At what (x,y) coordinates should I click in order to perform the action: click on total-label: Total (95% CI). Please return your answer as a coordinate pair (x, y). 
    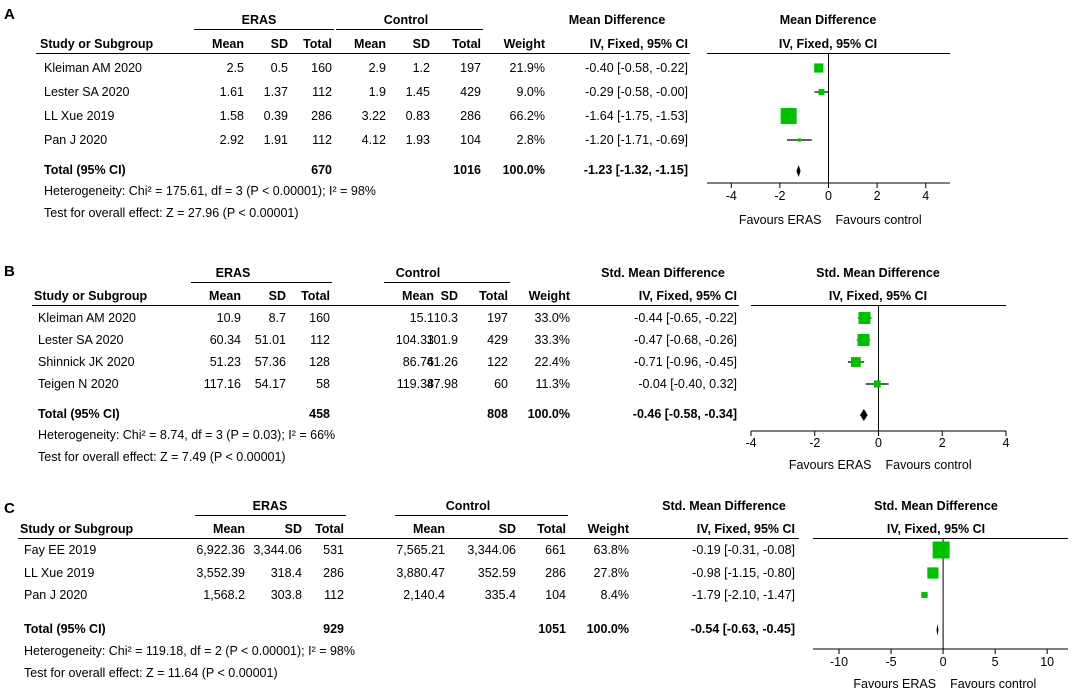
    Looking at the image, I should click on (79, 414).